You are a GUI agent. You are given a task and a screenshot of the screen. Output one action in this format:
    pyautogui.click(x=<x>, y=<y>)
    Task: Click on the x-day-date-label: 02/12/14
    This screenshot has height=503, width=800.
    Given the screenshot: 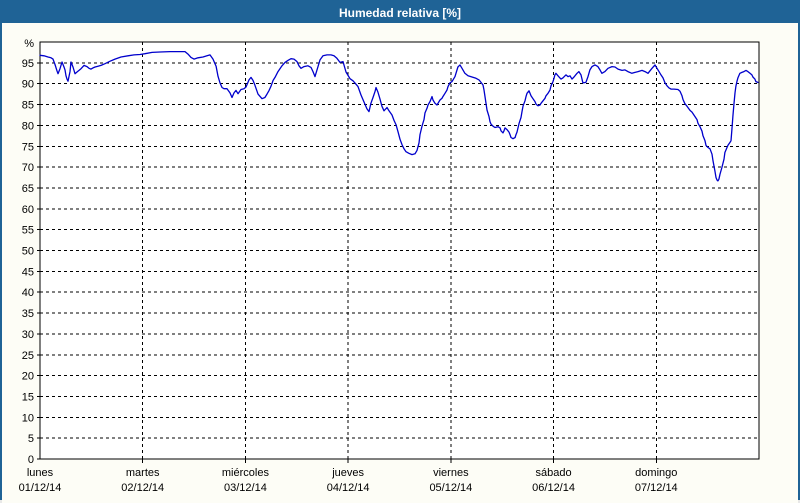 What is the action you would take?
    pyautogui.click(x=142, y=488)
    